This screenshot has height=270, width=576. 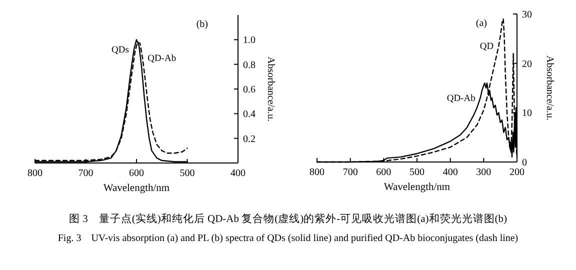 What do you see at coordinates (249, 139) in the screenshot?
I see `y-tick-label: 0.2` at bounding box center [249, 139].